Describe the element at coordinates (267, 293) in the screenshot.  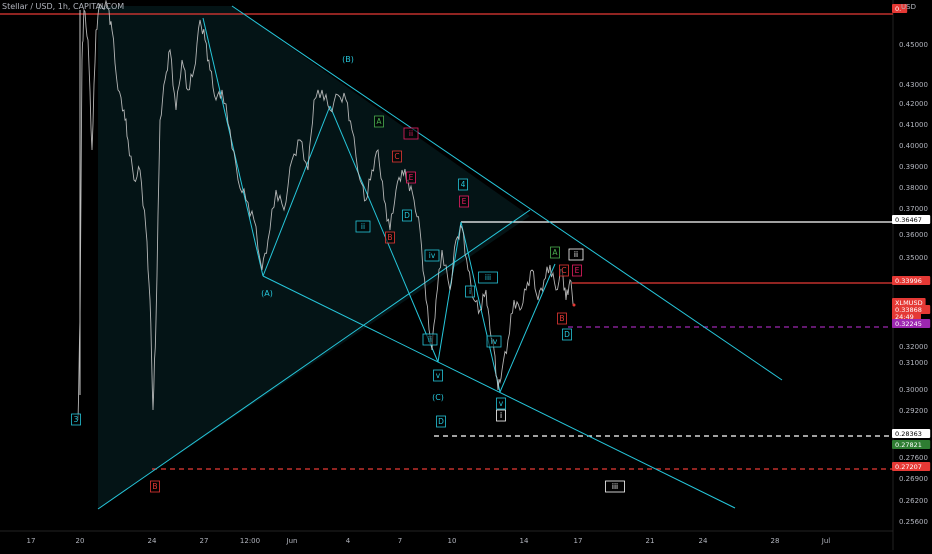
I see `wave-label: (A)` at that location.